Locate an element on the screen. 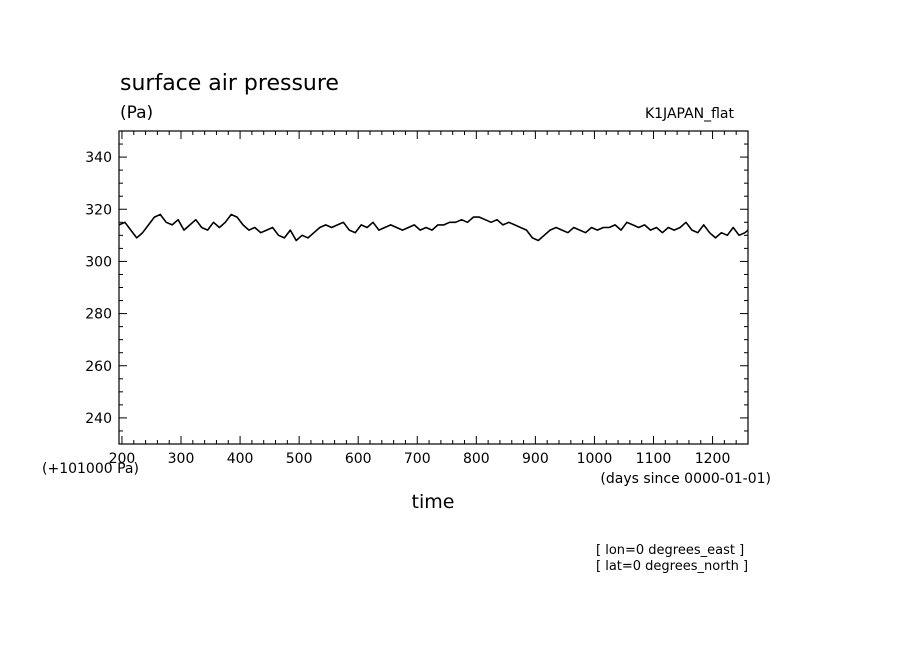 This screenshot has width=904, height=659. x-tick-label: 800 is located at coordinates (476, 459).